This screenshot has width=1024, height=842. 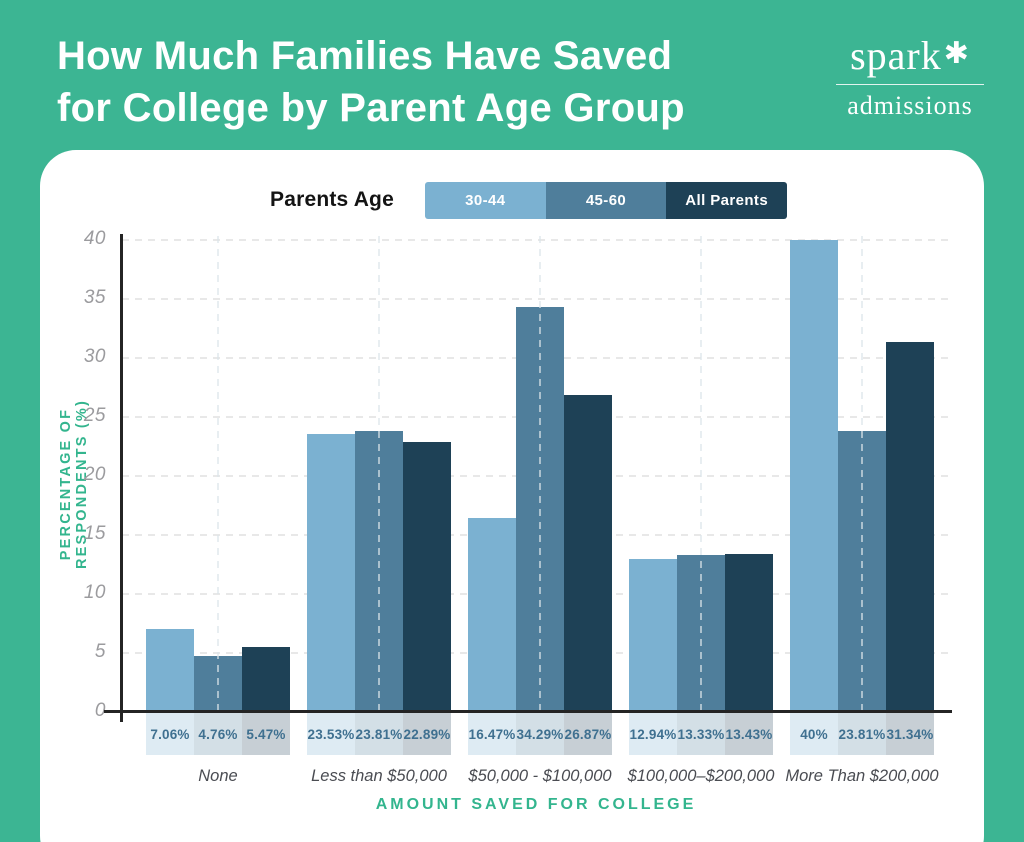 I want to click on value-label: 16.47%, so click(x=492, y=734).